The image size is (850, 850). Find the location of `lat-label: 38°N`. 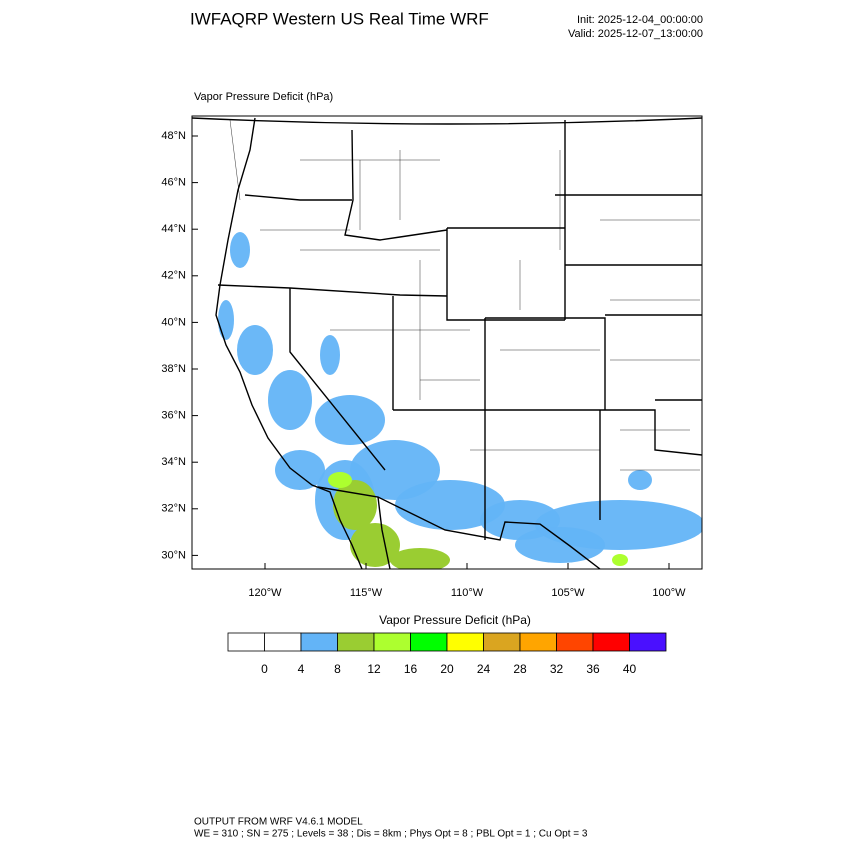

lat-label: 38°N is located at coordinates (173, 369).